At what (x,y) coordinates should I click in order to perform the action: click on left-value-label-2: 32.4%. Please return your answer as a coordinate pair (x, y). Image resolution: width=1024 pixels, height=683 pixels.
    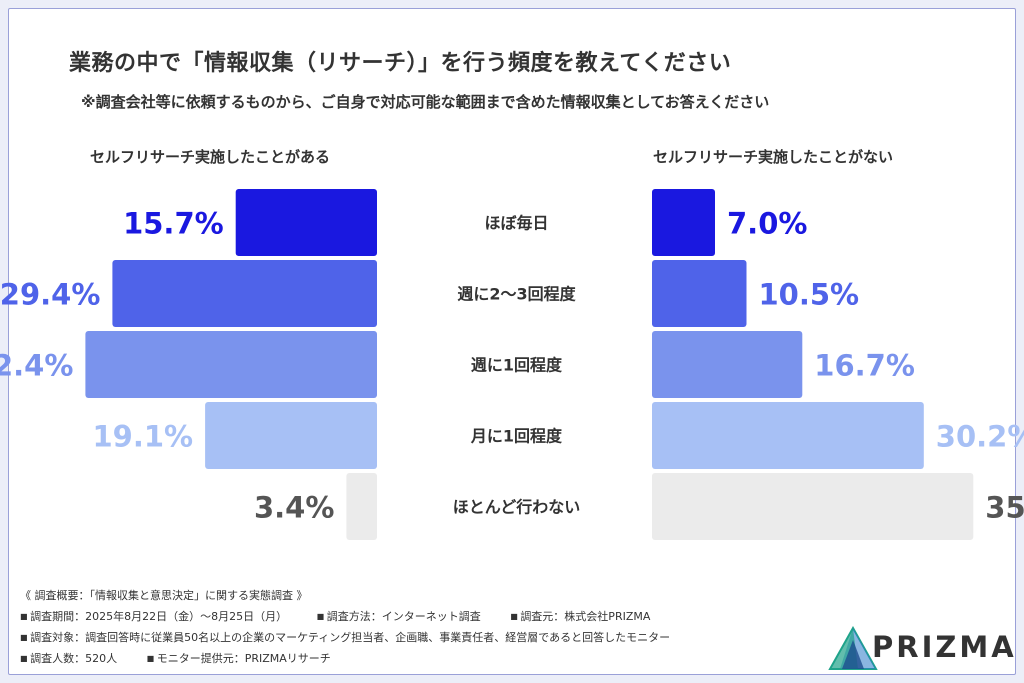
    Looking at the image, I should click on (36, 366).